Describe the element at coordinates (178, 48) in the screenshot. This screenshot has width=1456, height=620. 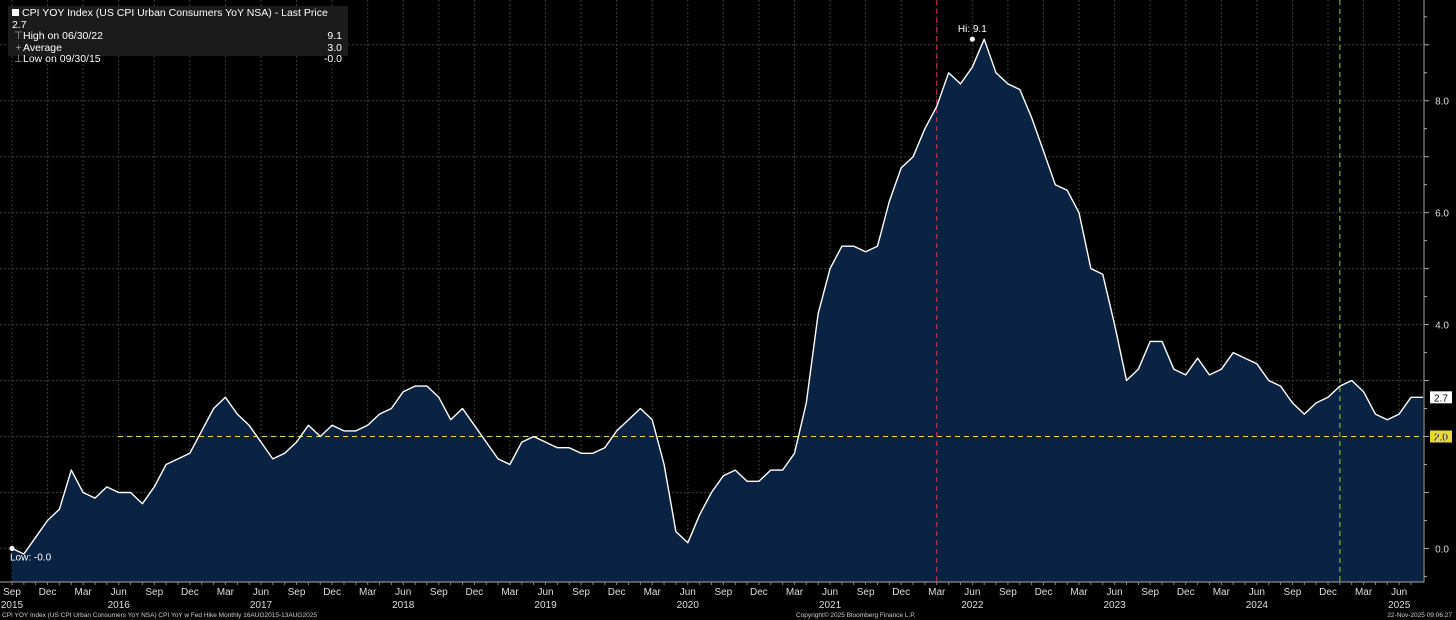
I see `legend-row-average: +Average 3.0` at that location.